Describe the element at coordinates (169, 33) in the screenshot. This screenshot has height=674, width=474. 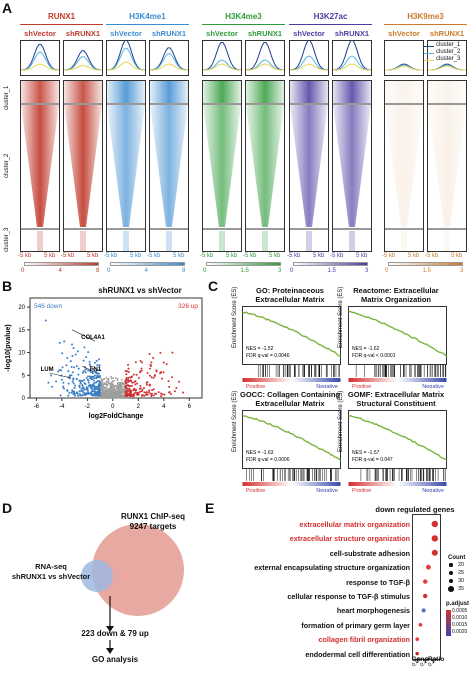
I see `sub-label-right: shRUNX1` at that location.